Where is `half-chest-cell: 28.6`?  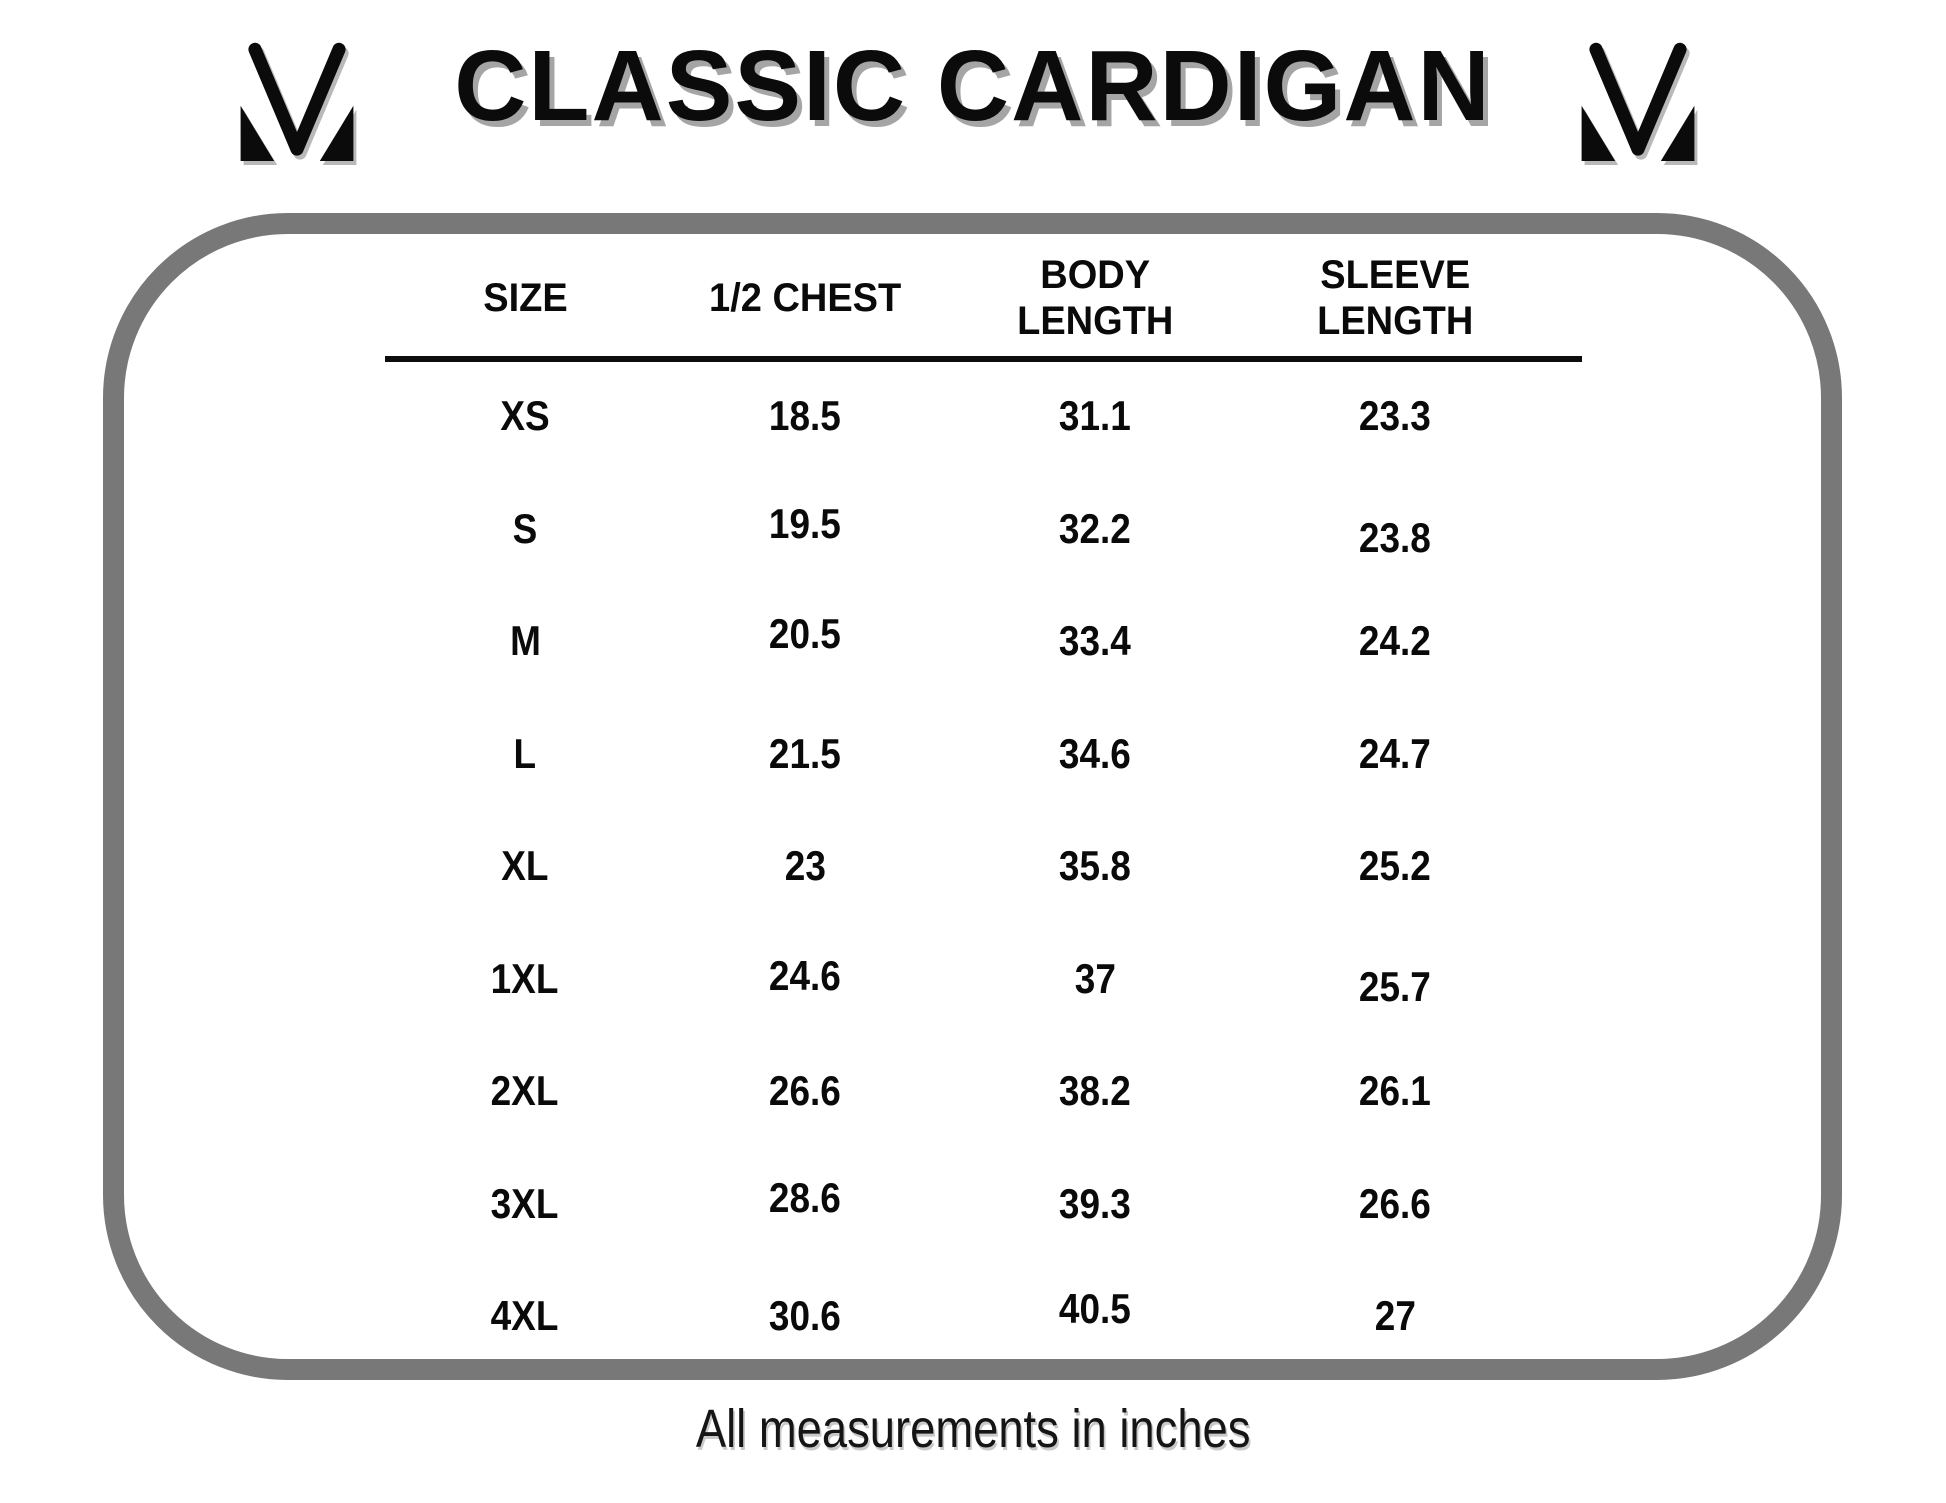
half-chest-cell: 28.6 is located at coordinates (805, 1197).